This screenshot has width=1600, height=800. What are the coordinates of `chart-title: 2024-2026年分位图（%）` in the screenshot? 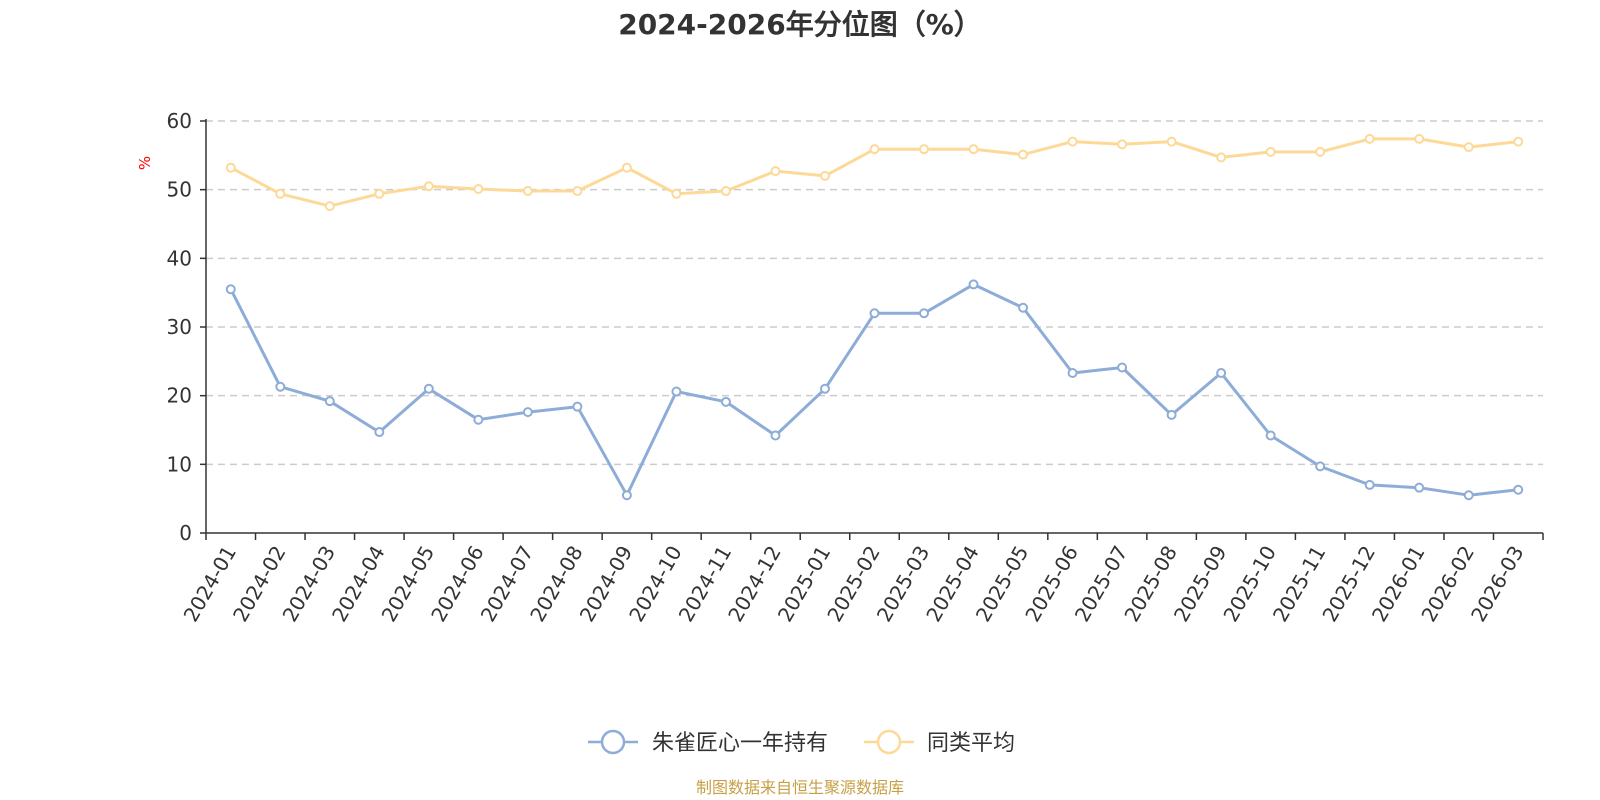 It's located at (800, 24).